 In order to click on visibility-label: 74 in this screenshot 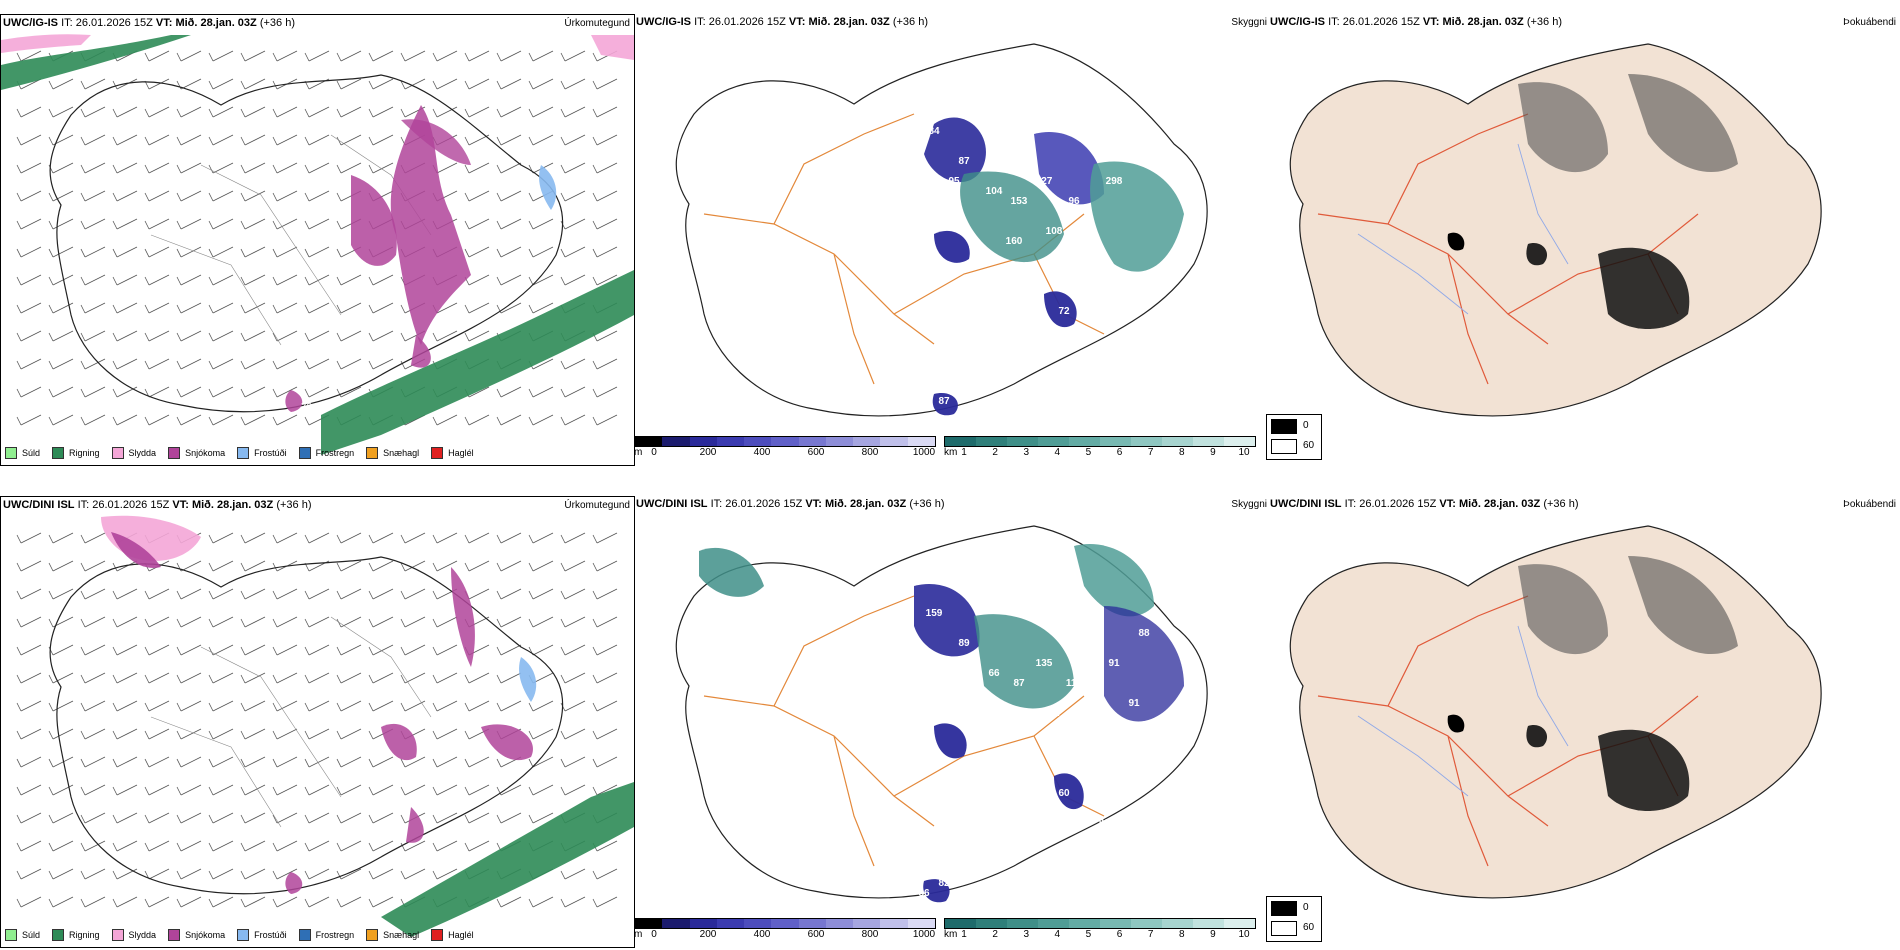, I will do `click(1104, 281)`.